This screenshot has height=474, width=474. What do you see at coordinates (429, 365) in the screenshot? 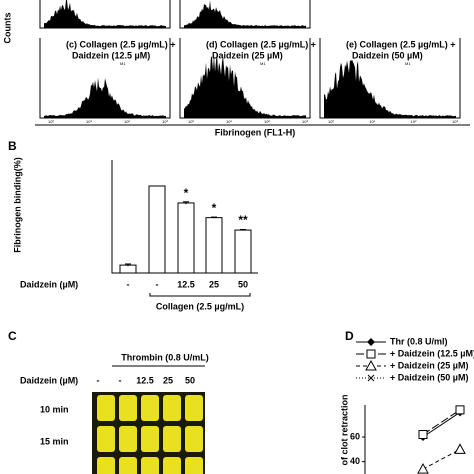
I see `legend-label: + Daidzein (25 µM)` at bounding box center [429, 365].